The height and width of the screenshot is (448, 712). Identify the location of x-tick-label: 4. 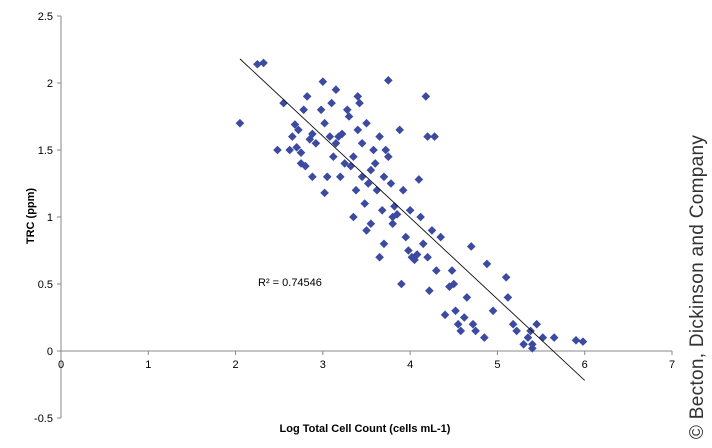
(410, 365).